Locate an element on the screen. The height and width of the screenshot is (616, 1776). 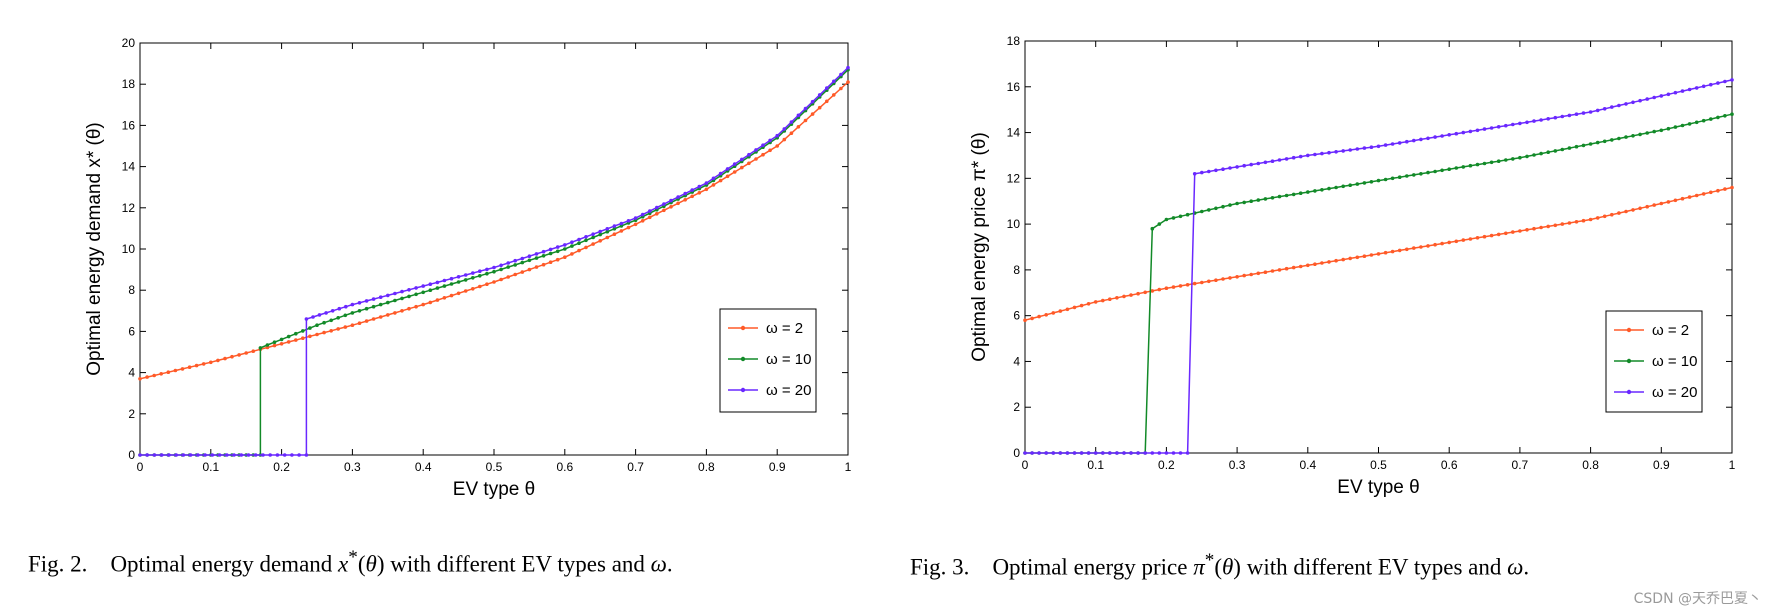
x-tick-label: 0.6 is located at coordinates (1449, 465).